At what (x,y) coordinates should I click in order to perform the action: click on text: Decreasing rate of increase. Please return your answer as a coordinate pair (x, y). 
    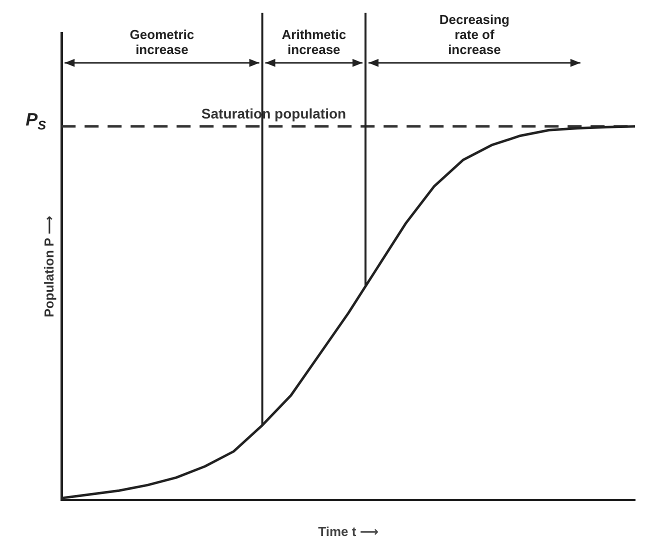
    Looking at the image, I should click on (474, 34).